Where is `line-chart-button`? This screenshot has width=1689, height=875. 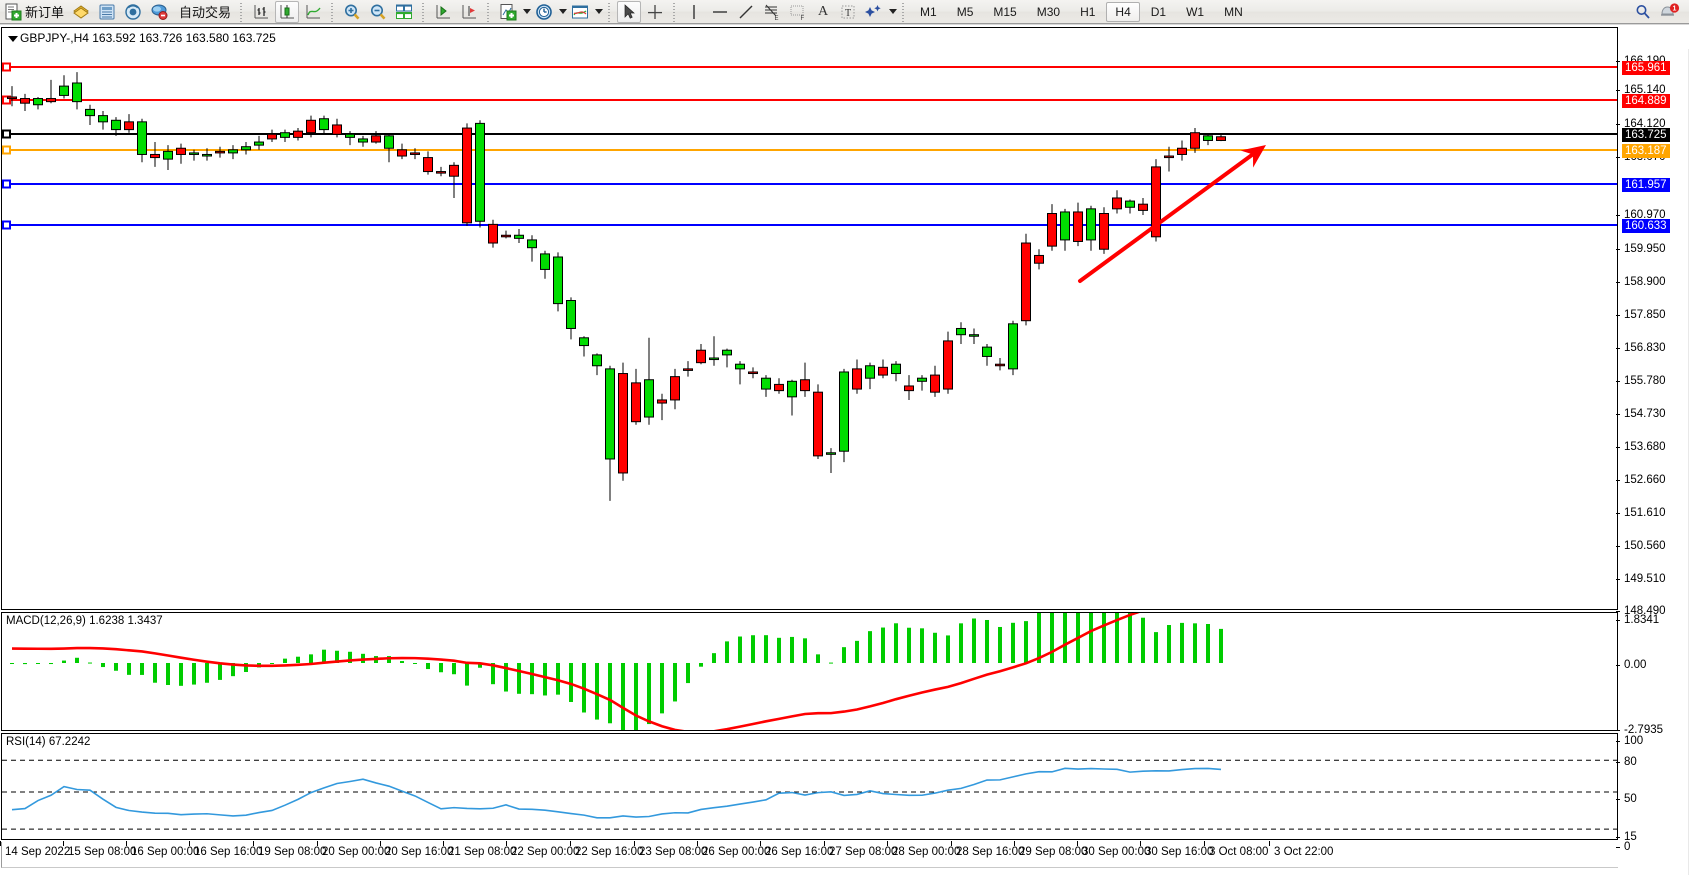
line-chart-button is located at coordinates (313, 12).